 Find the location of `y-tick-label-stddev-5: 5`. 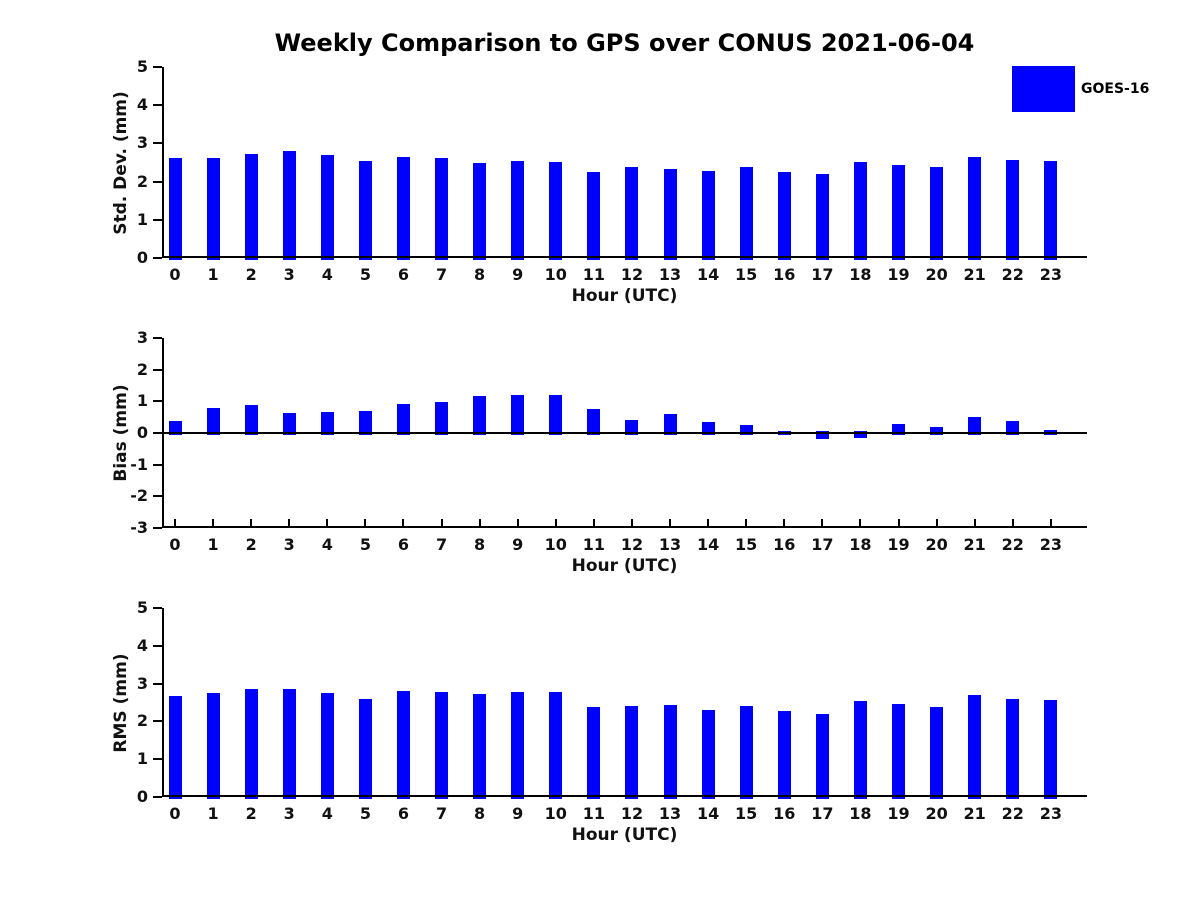

y-tick-label-stddev-5: 5 is located at coordinates (142, 66).